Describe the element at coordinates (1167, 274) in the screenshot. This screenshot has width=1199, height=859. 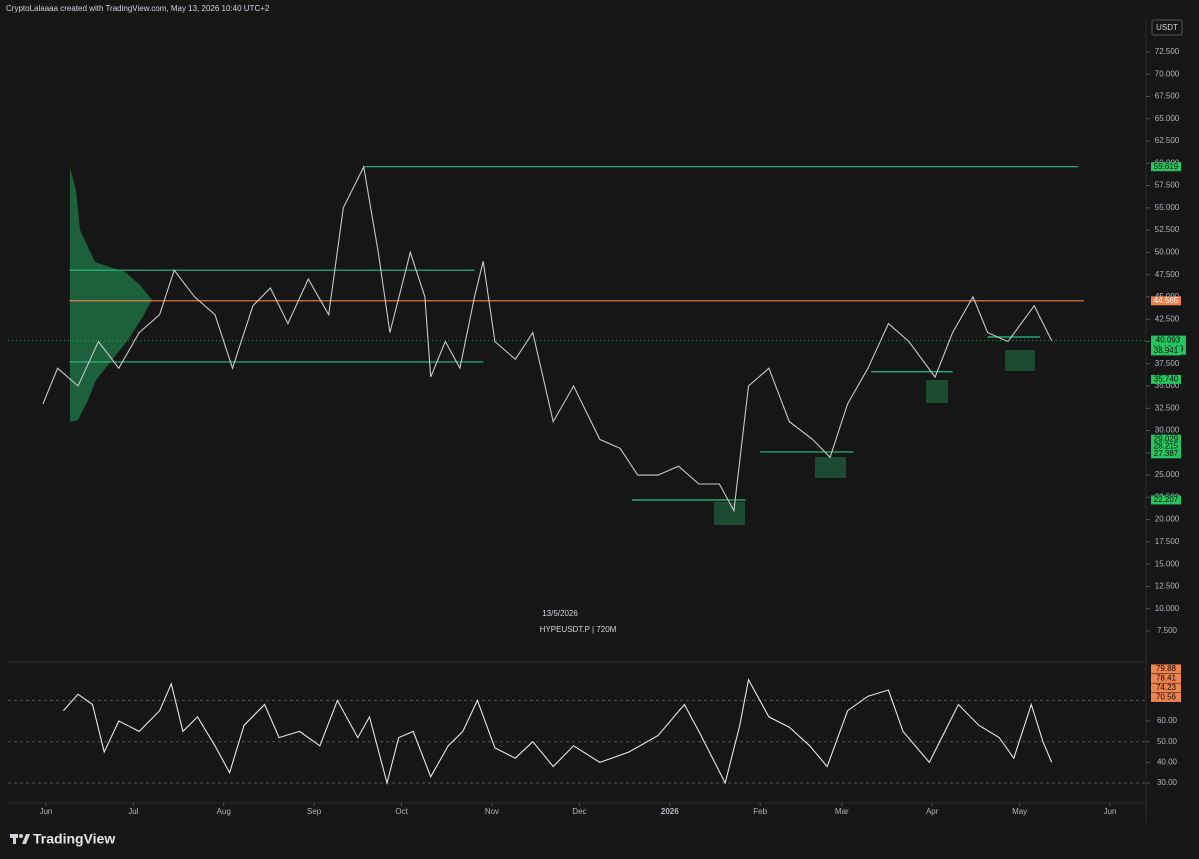
I see `y-tick-label: 47.500` at that location.